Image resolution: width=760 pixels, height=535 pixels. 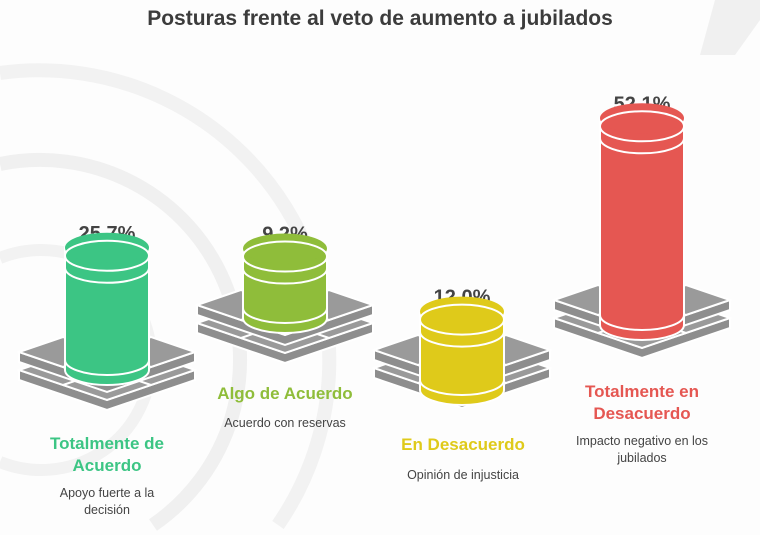 I want to click on description-3: Opinión de injusticia, so click(x=463, y=475).